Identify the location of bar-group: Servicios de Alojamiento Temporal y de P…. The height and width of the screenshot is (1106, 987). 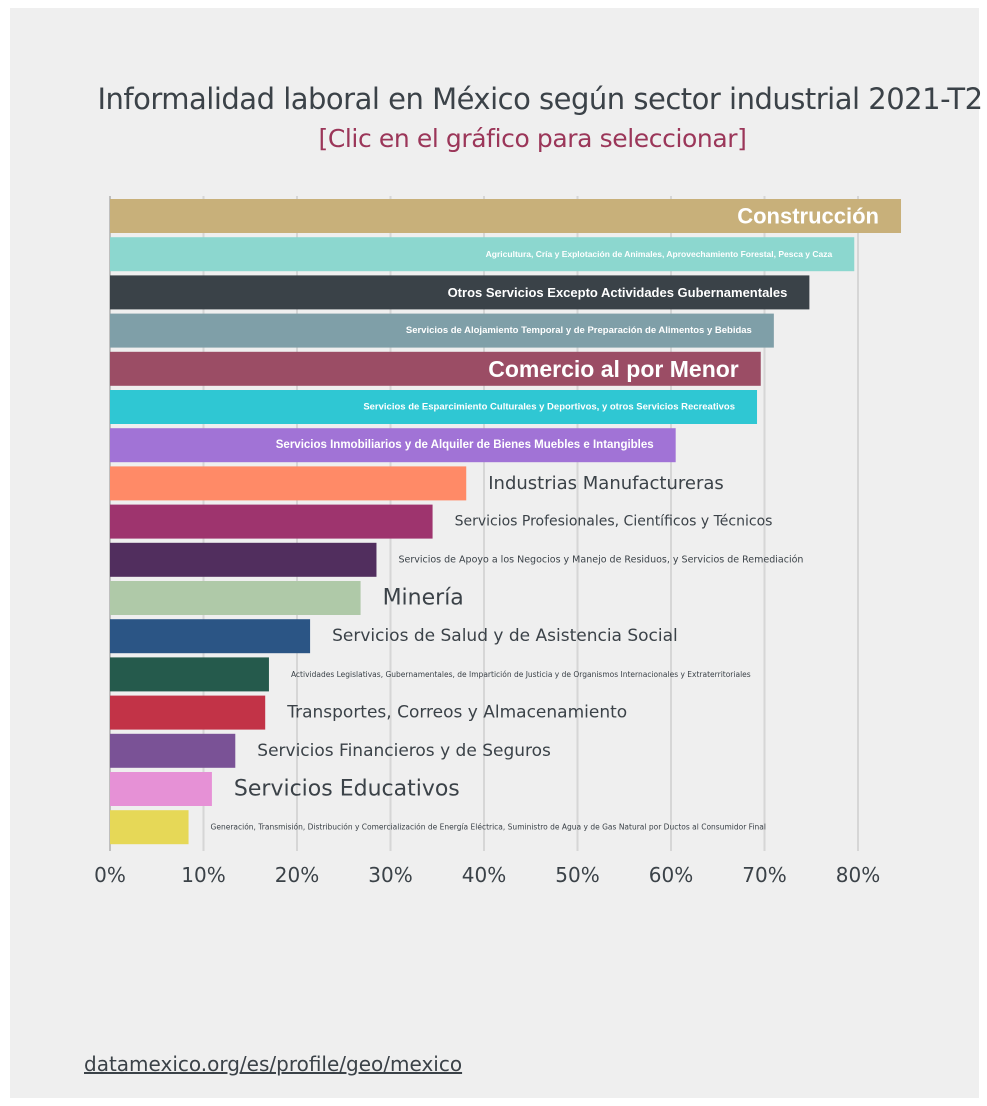
(442, 330).